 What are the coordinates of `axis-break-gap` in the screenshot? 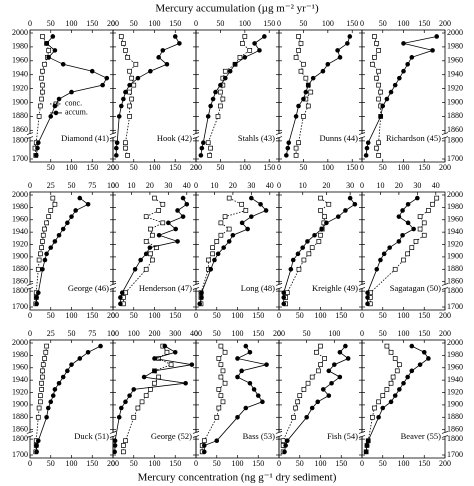 It's located at (279, 286).